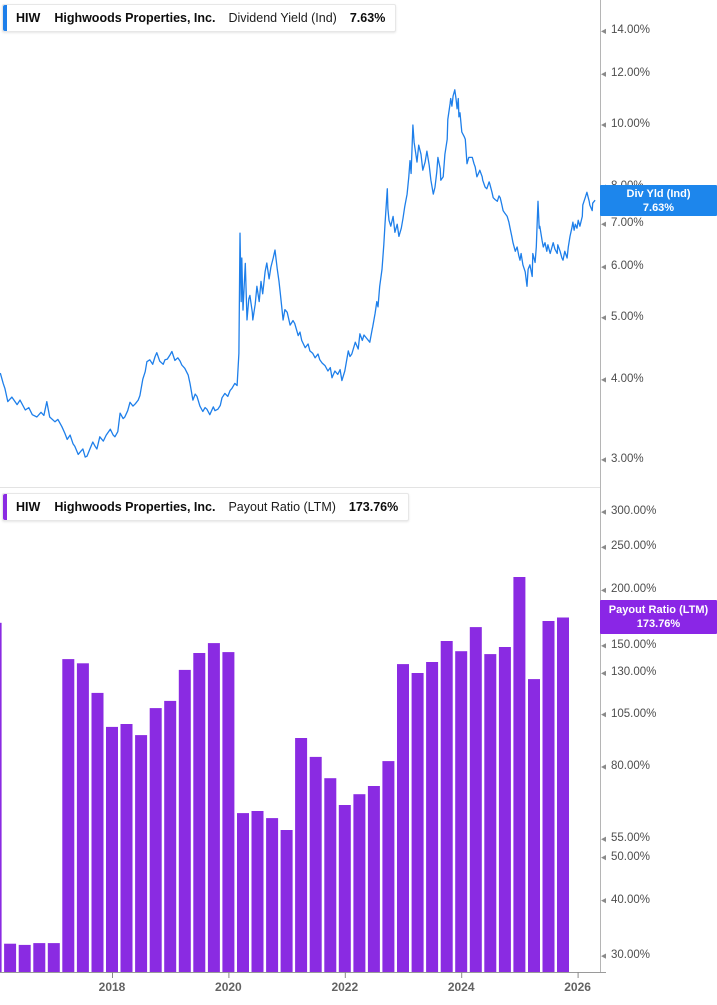  I want to click on metric-value: 173.76%, so click(373, 507).